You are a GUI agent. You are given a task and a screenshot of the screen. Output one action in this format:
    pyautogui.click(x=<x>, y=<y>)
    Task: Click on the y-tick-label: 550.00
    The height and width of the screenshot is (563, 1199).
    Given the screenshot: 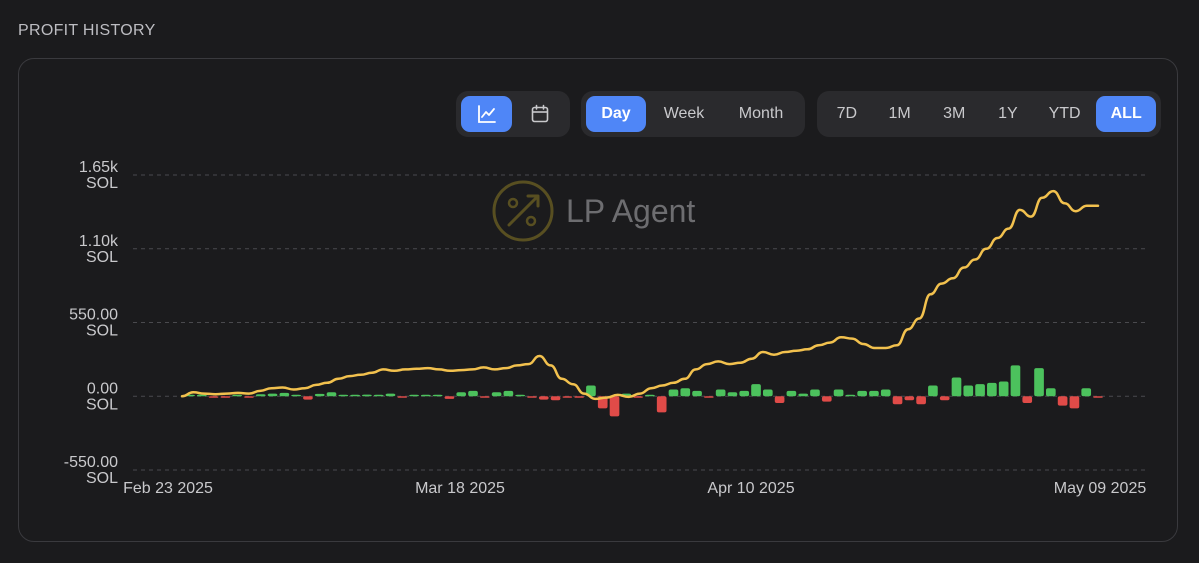 What is the action you would take?
    pyautogui.click(x=93, y=315)
    